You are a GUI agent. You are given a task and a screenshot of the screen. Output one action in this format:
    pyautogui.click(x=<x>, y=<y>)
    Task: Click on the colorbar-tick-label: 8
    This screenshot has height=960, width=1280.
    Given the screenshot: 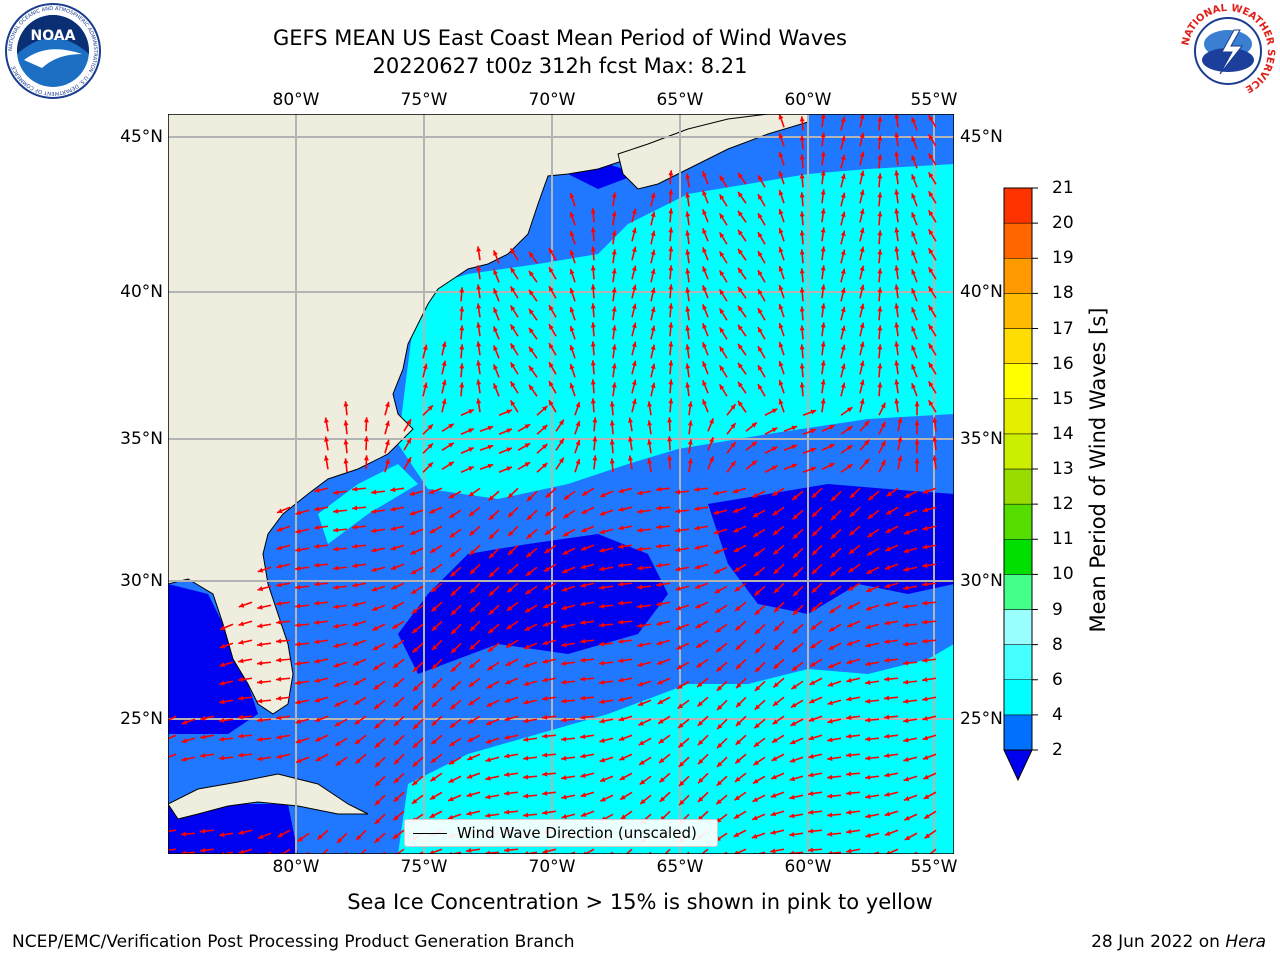 What is the action you would take?
    pyautogui.click(x=1057, y=644)
    